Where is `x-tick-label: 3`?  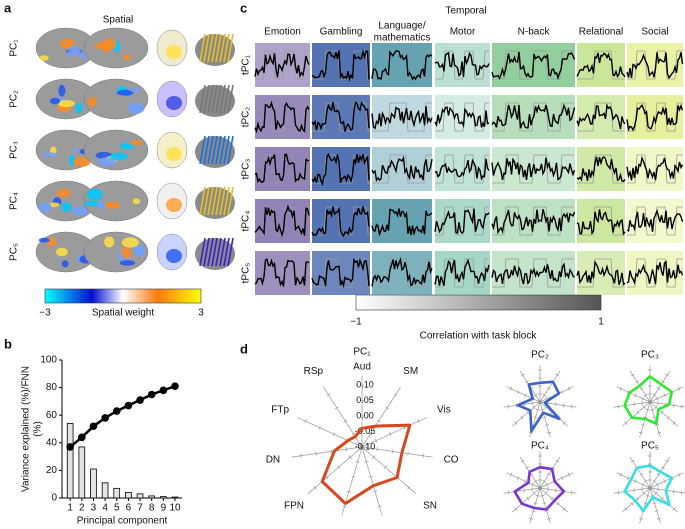 x-tick-label: 3 is located at coordinates (94, 508).